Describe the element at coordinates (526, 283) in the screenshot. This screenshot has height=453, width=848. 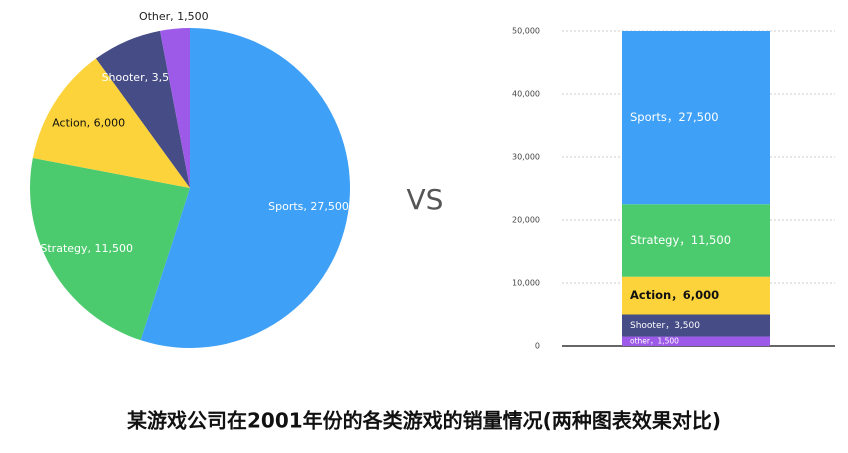
I see `y-tick-label: 10,000` at that location.